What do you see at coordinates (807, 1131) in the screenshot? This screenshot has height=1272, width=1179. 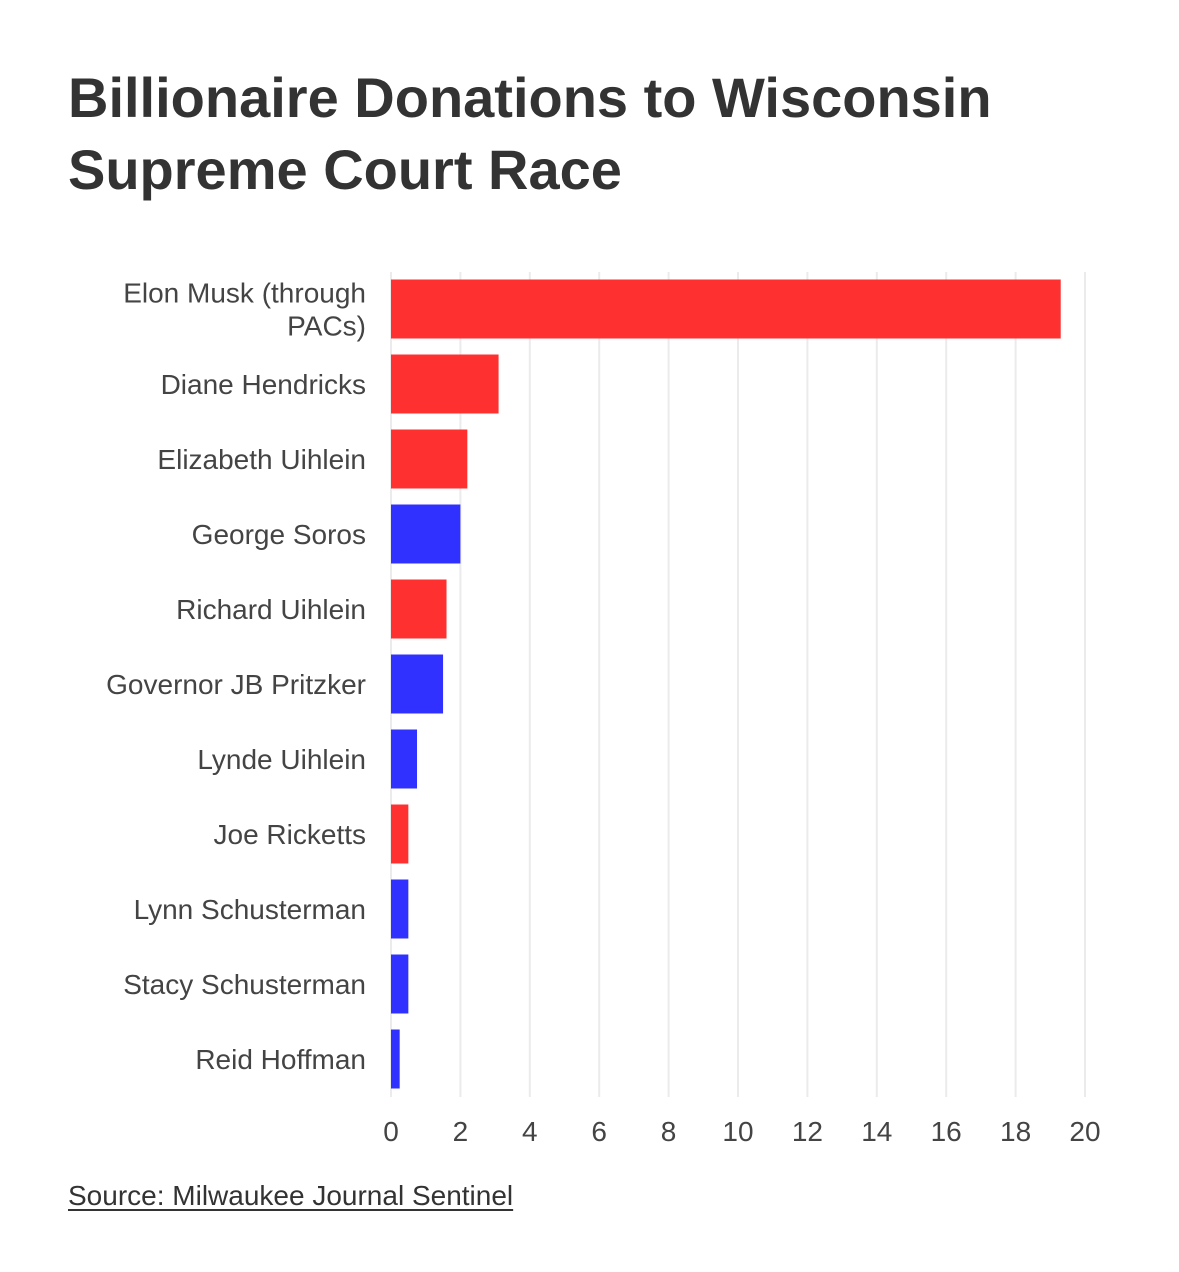 I see `x-tick-label: 12` at bounding box center [807, 1131].